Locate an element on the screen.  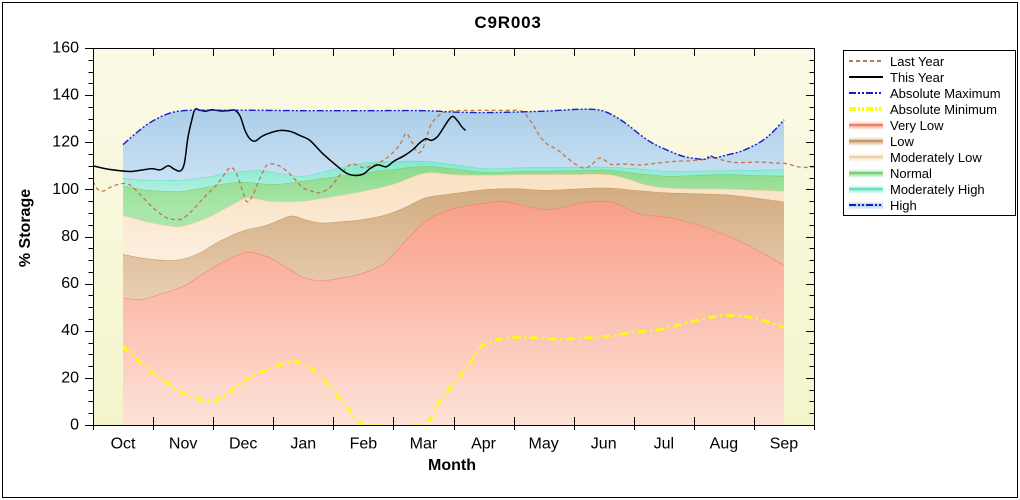
legend-label: This Year is located at coordinates (917, 77).